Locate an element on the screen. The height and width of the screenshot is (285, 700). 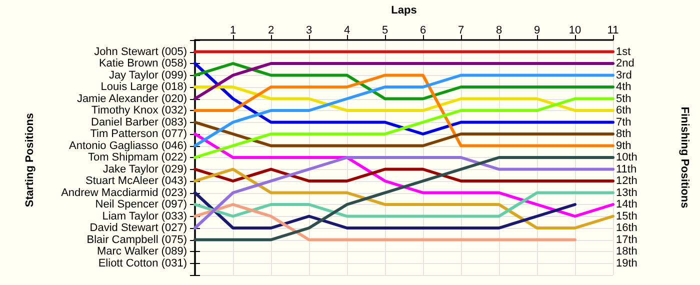
y-tick-label: 13th is located at coordinates (627, 192).